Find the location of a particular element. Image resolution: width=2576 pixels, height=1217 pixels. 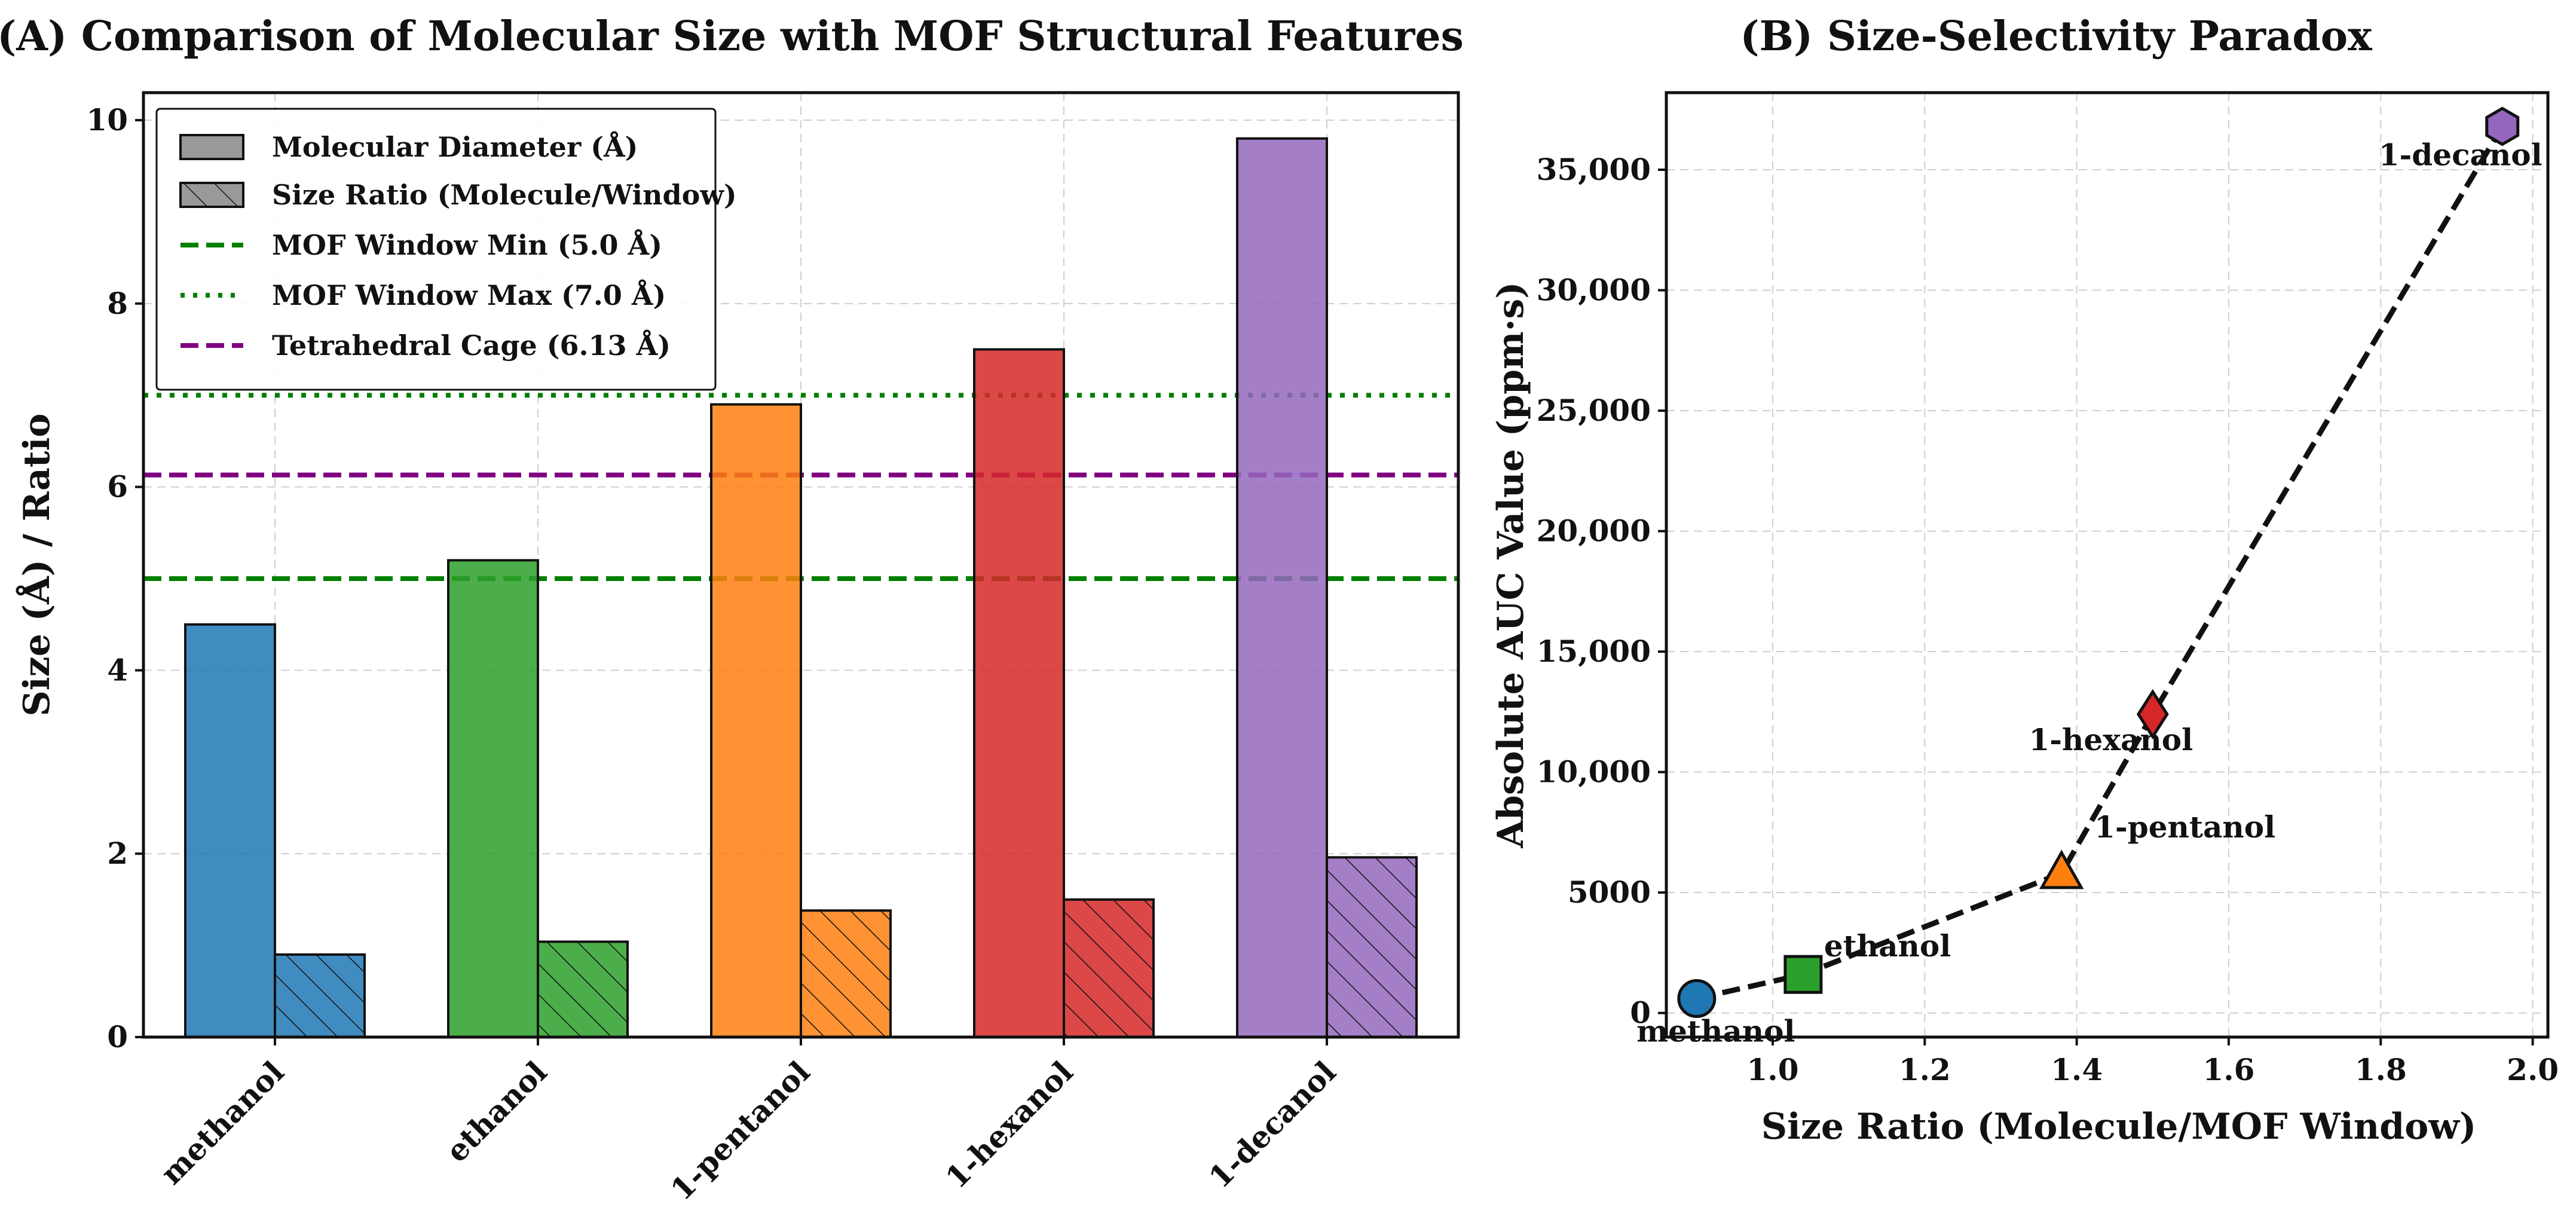

bar-ratio-1-hexanol is located at coordinates (1109, 968).